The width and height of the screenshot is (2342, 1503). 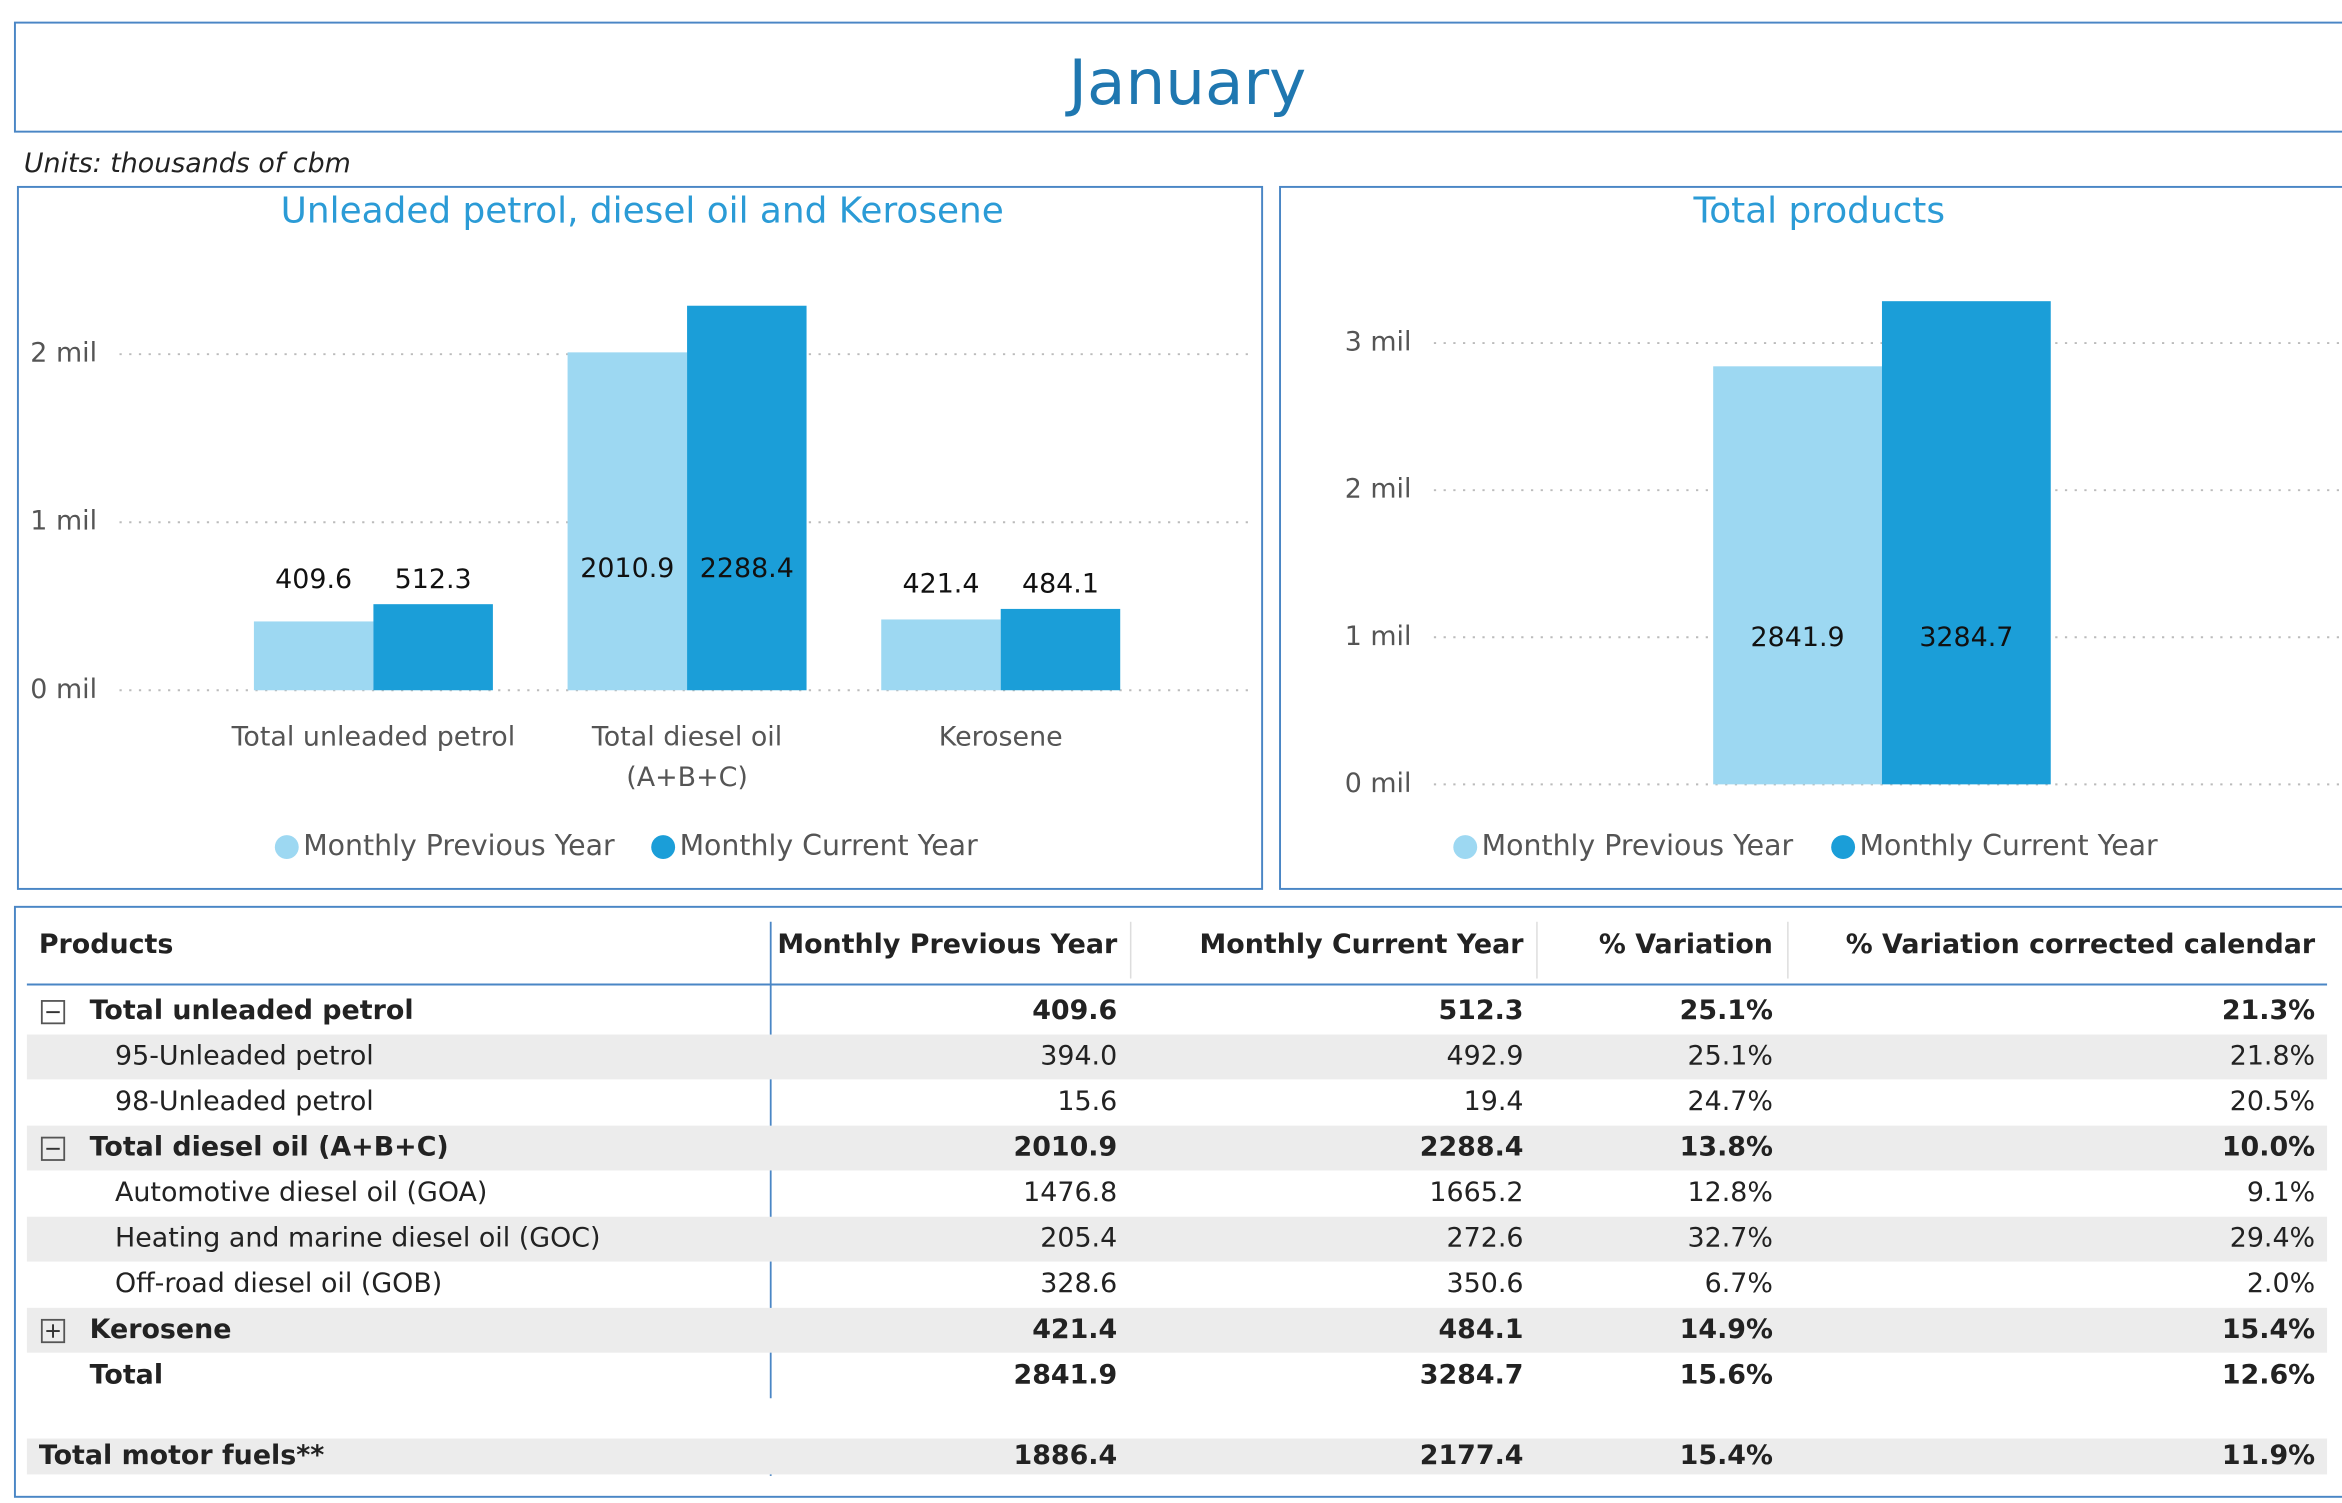 What do you see at coordinates (433, 579) in the screenshot?
I see `data-label: 512.3` at bounding box center [433, 579].